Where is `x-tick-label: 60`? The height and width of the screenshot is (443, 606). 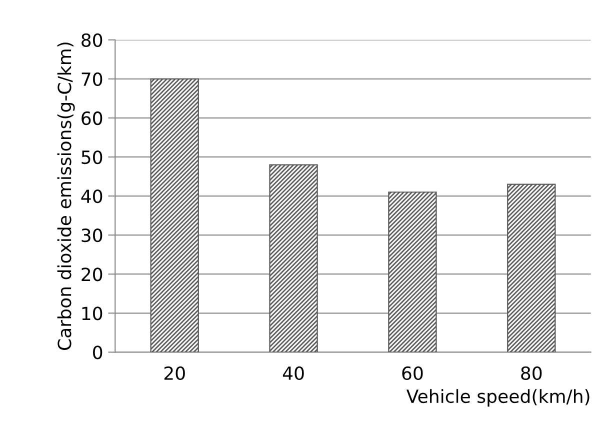 x-tick-label: 60 is located at coordinates (412, 373).